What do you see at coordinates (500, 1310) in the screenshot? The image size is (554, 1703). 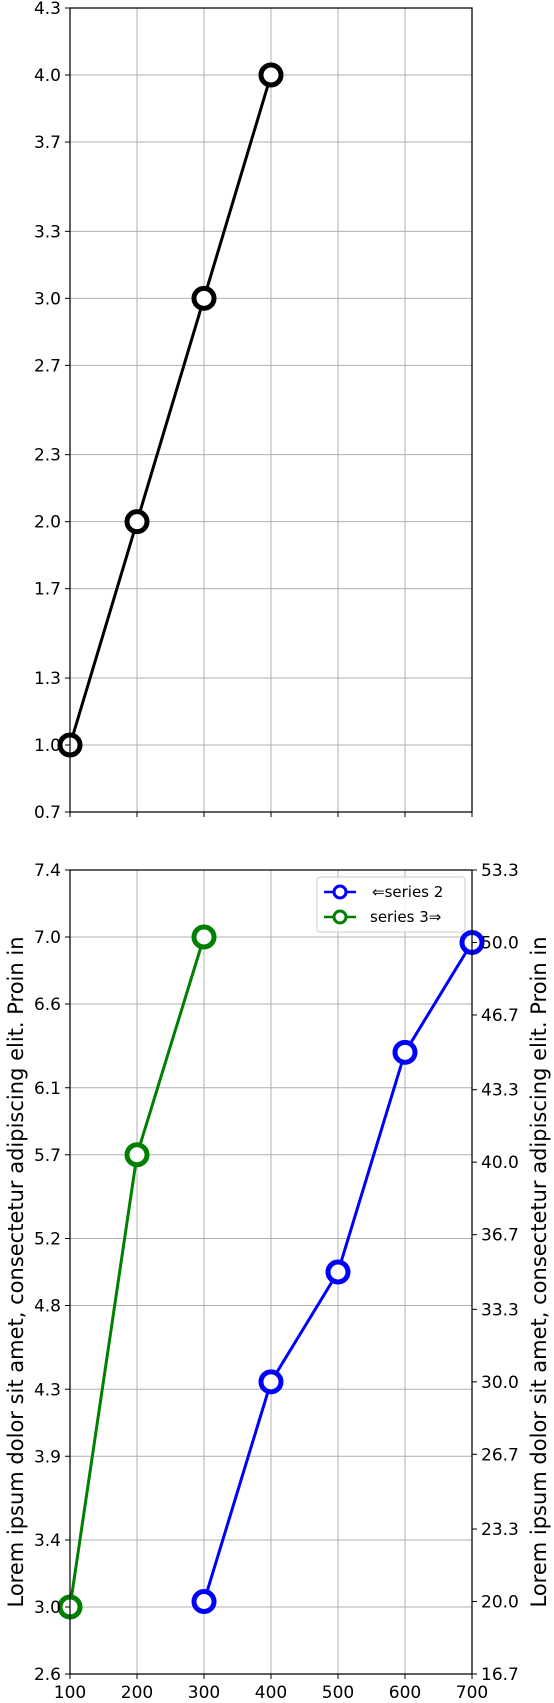 I see `right-y-tick-label: 33.3` at bounding box center [500, 1310].